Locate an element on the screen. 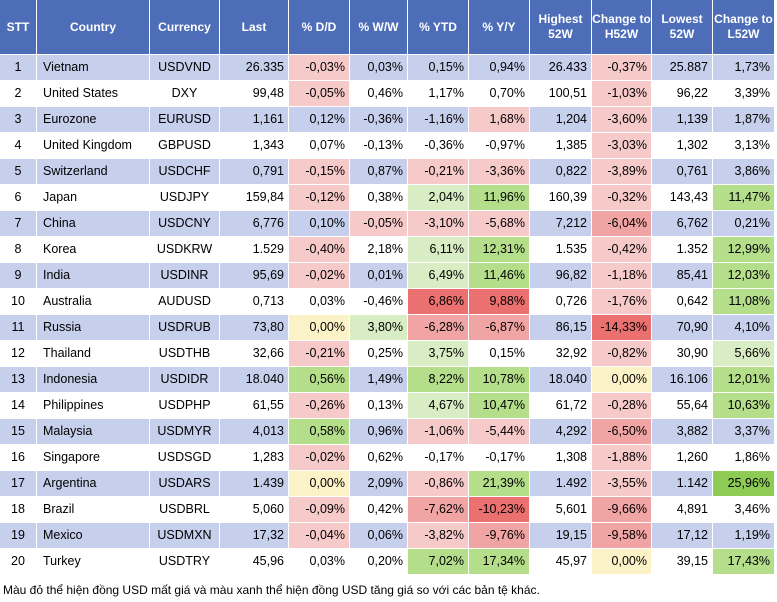 This screenshot has width=777, height=602. cell-country: Korea is located at coordinates (93, 250).